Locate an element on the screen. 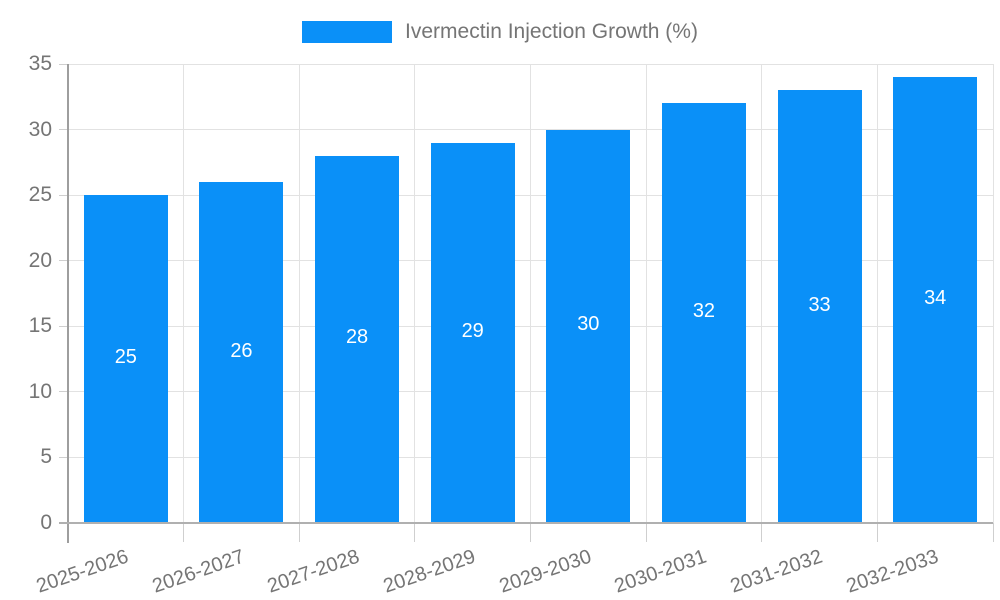  bar-value-label: 34 is located at coordinates (935, 298).